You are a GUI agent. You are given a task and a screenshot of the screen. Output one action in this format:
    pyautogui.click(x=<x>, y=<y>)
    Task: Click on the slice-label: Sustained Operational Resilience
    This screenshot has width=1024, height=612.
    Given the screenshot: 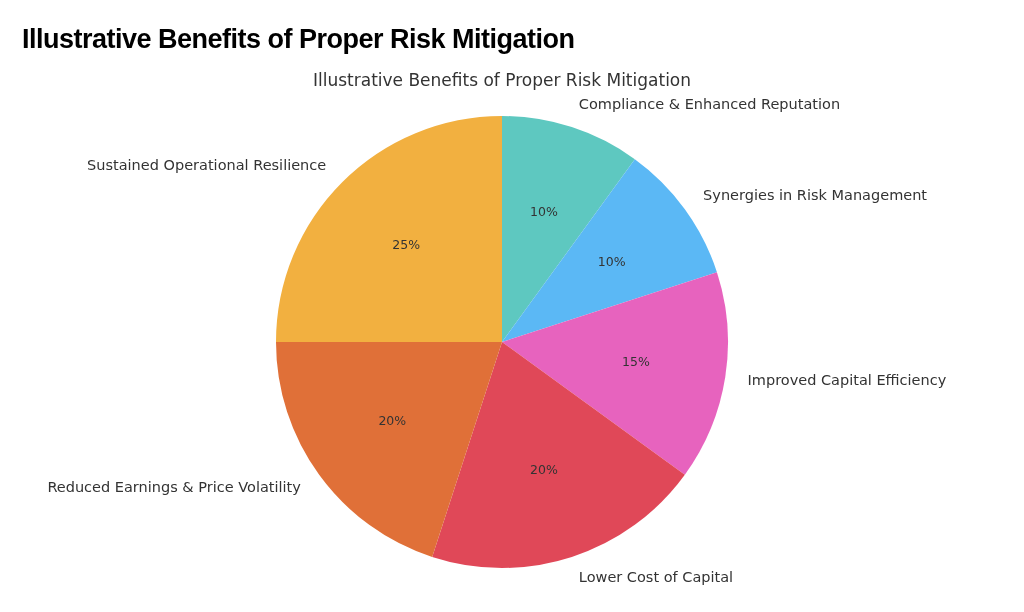 What is the action you would take?
    pyautogui.click(x=207, y=164)
    